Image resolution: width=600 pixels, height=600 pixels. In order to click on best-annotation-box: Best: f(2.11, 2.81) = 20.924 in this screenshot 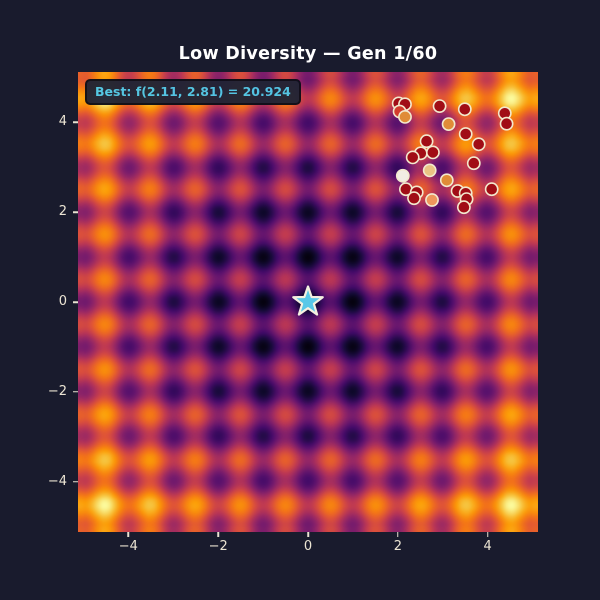, I will do `click(193, 92)`.